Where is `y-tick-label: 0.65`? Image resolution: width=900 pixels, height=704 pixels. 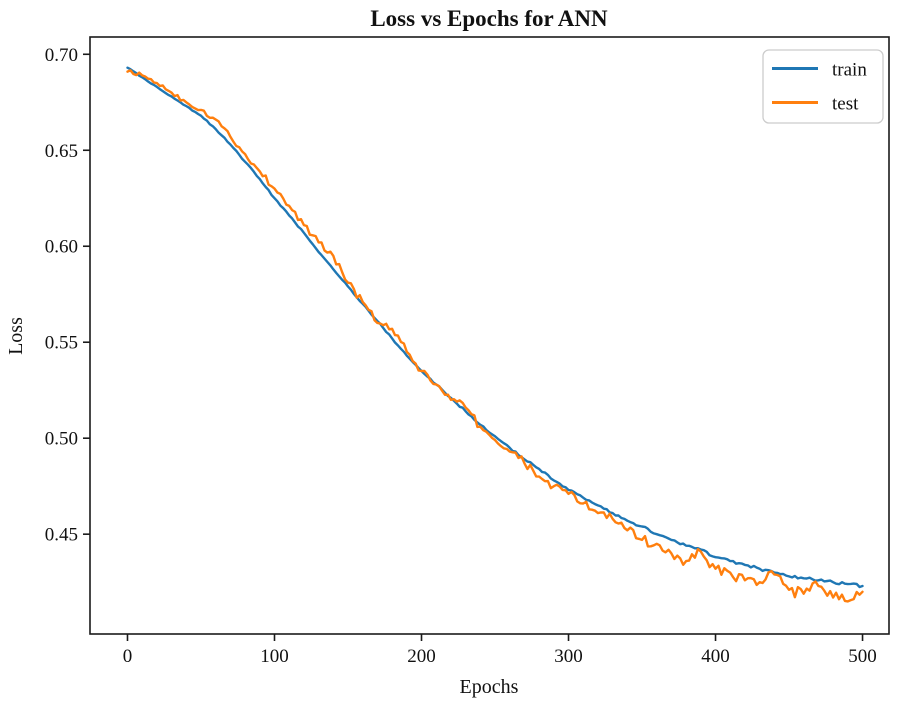
y-tick-label: 0.65 is located at coordinates (61, 151).